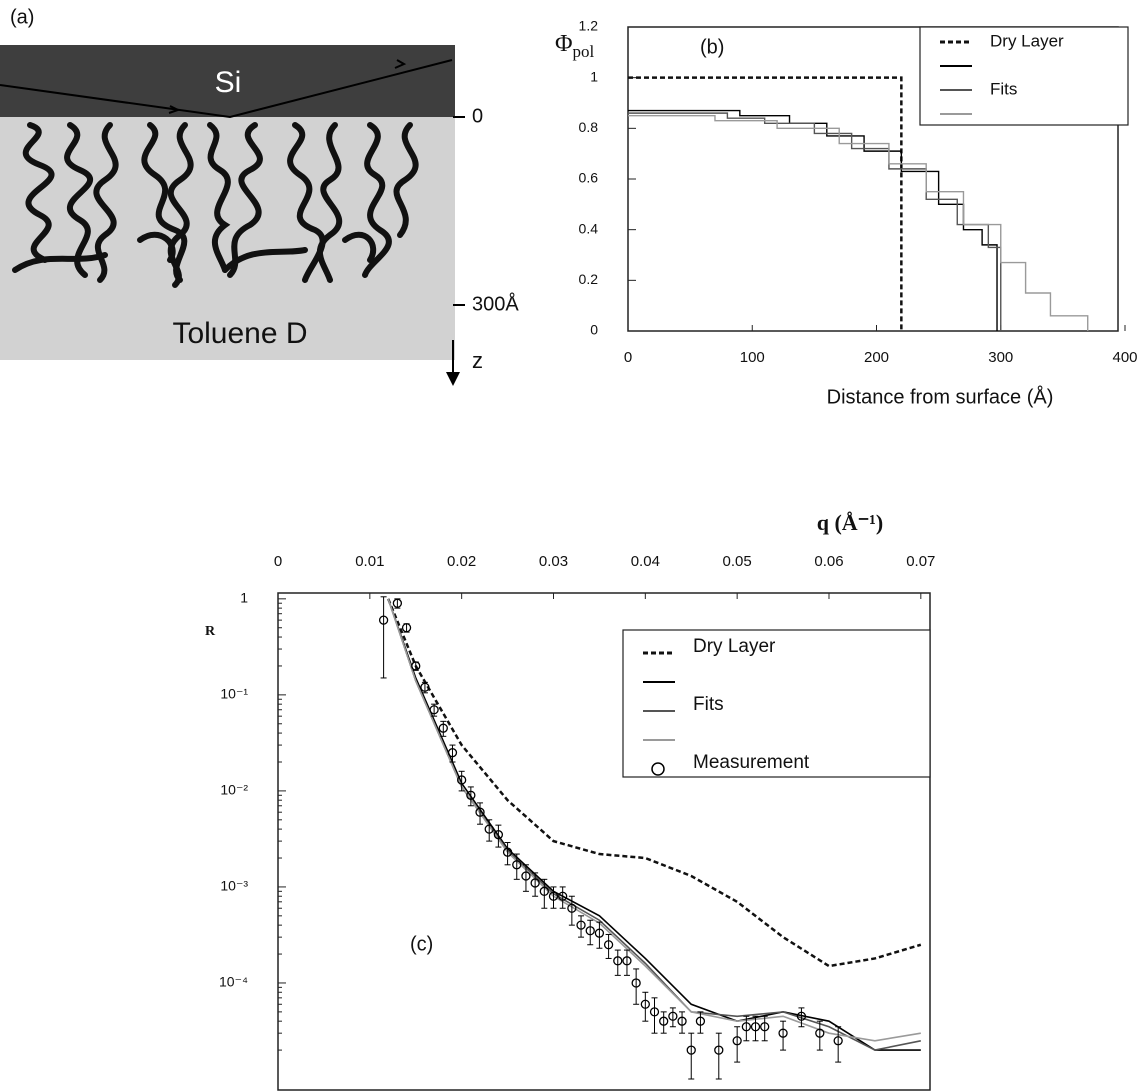 The height and width of the screenshot is (1091, 1142). Describe the element at coordinates (210, 631) in the screenshot. I see `y-axis-title: R` at that location.